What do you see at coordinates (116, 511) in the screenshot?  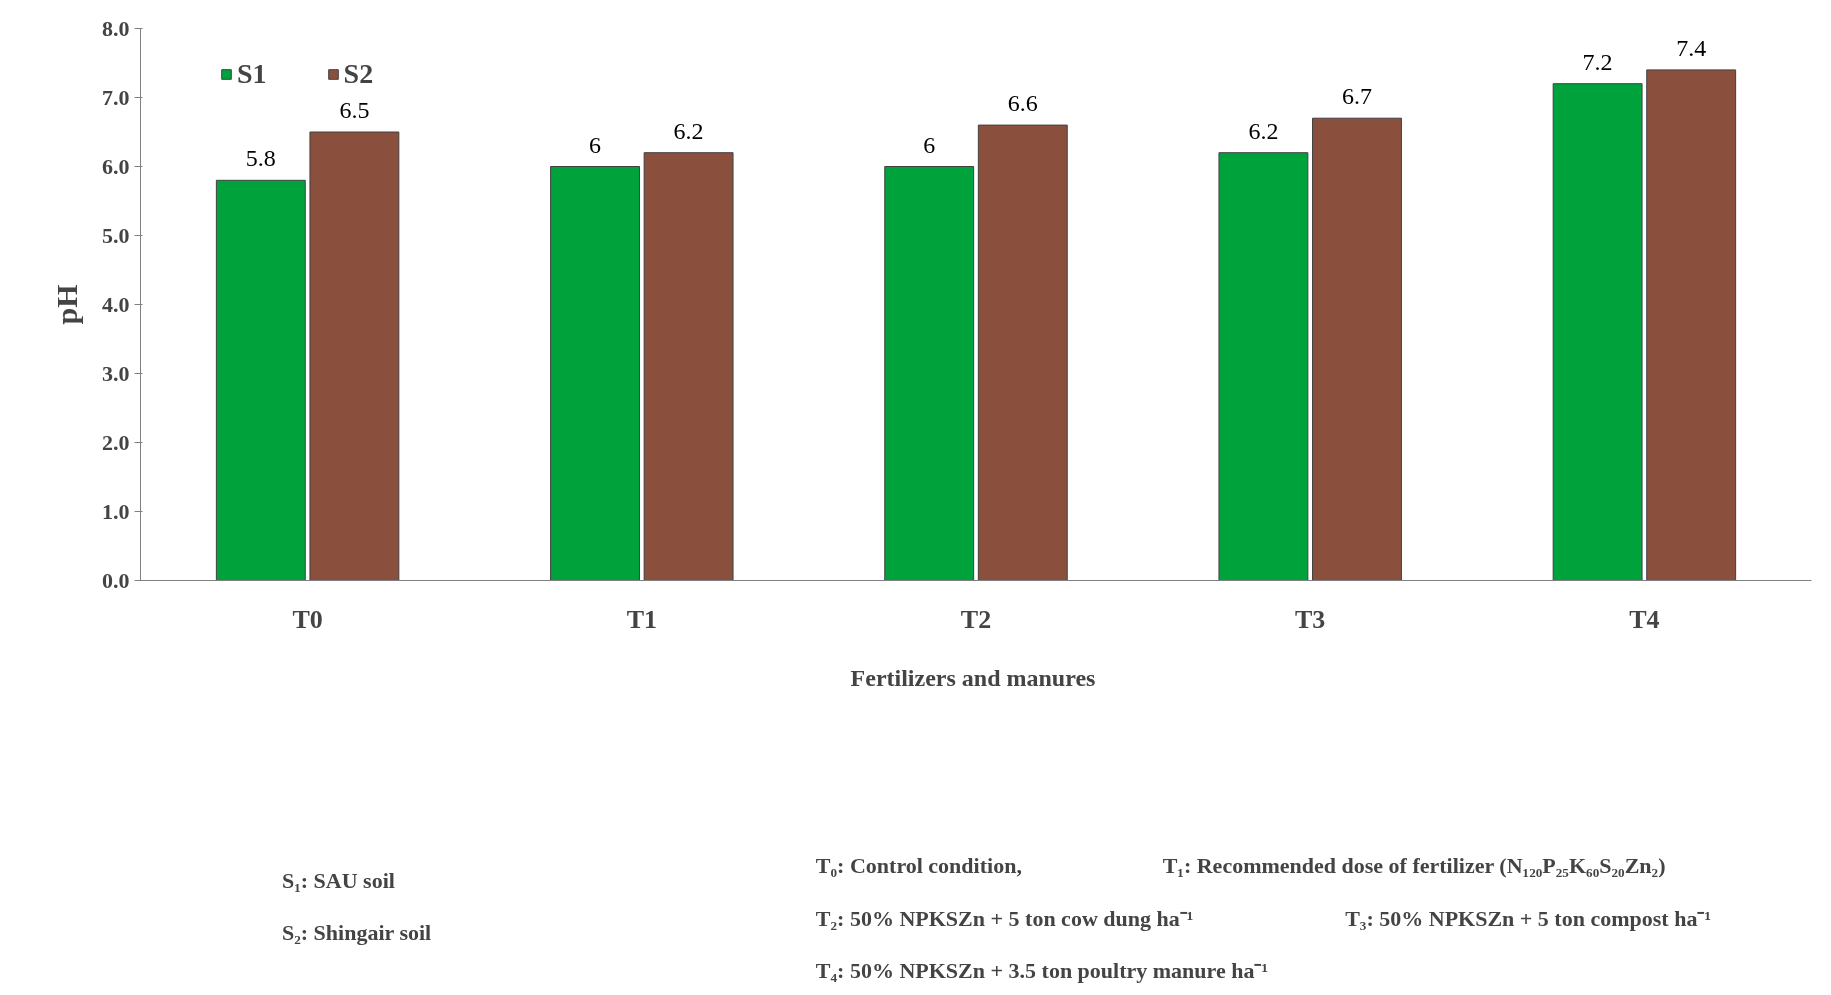 I see `y-tick-label: 1.0` at bounding box center [116, 511].